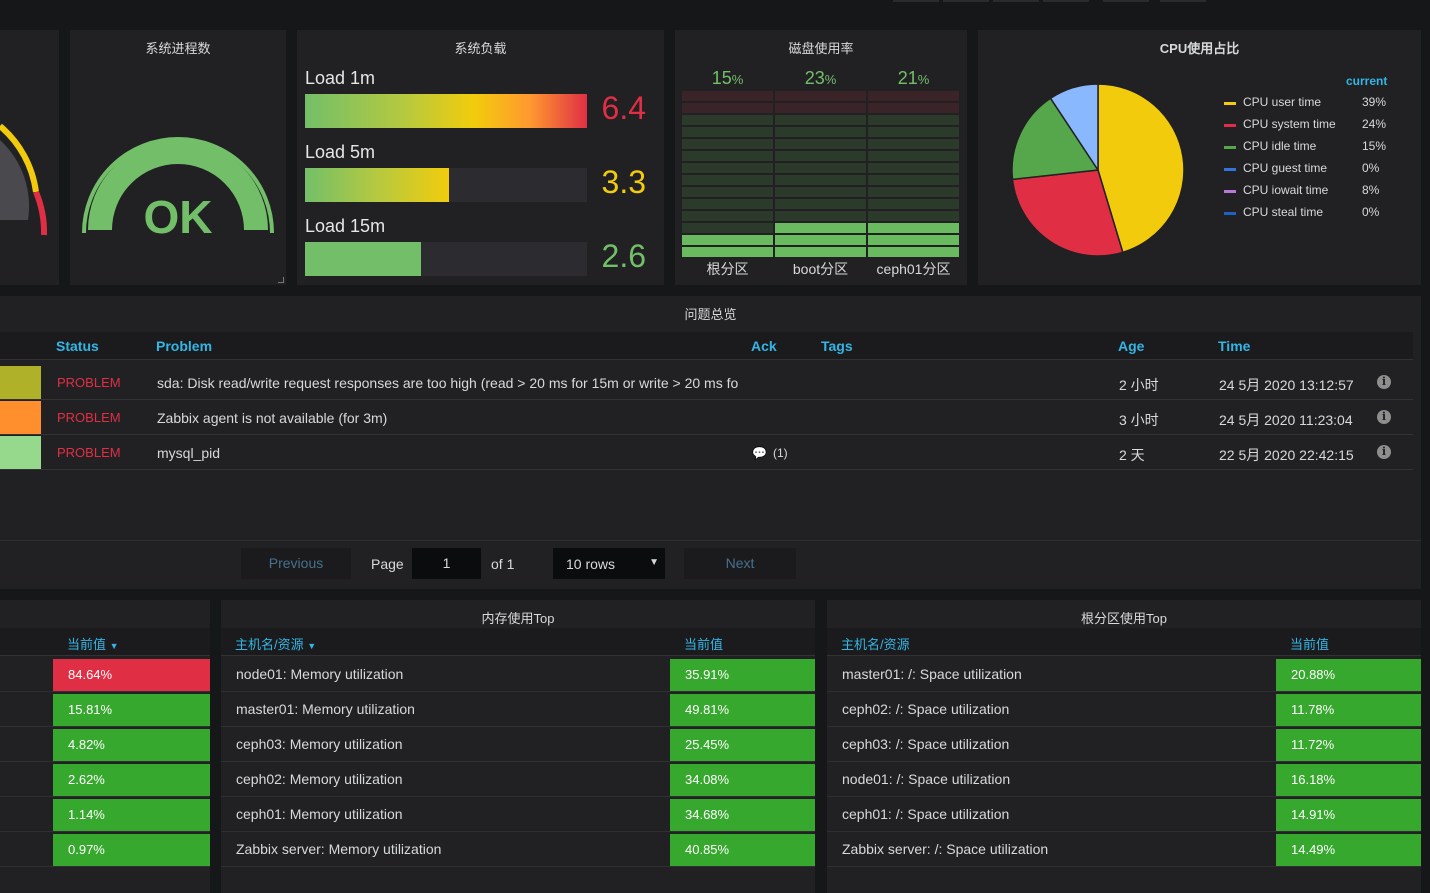 This screenshot has height=893, width=1430. I want to click on cell-value: 34.08%, so click(742, 780).